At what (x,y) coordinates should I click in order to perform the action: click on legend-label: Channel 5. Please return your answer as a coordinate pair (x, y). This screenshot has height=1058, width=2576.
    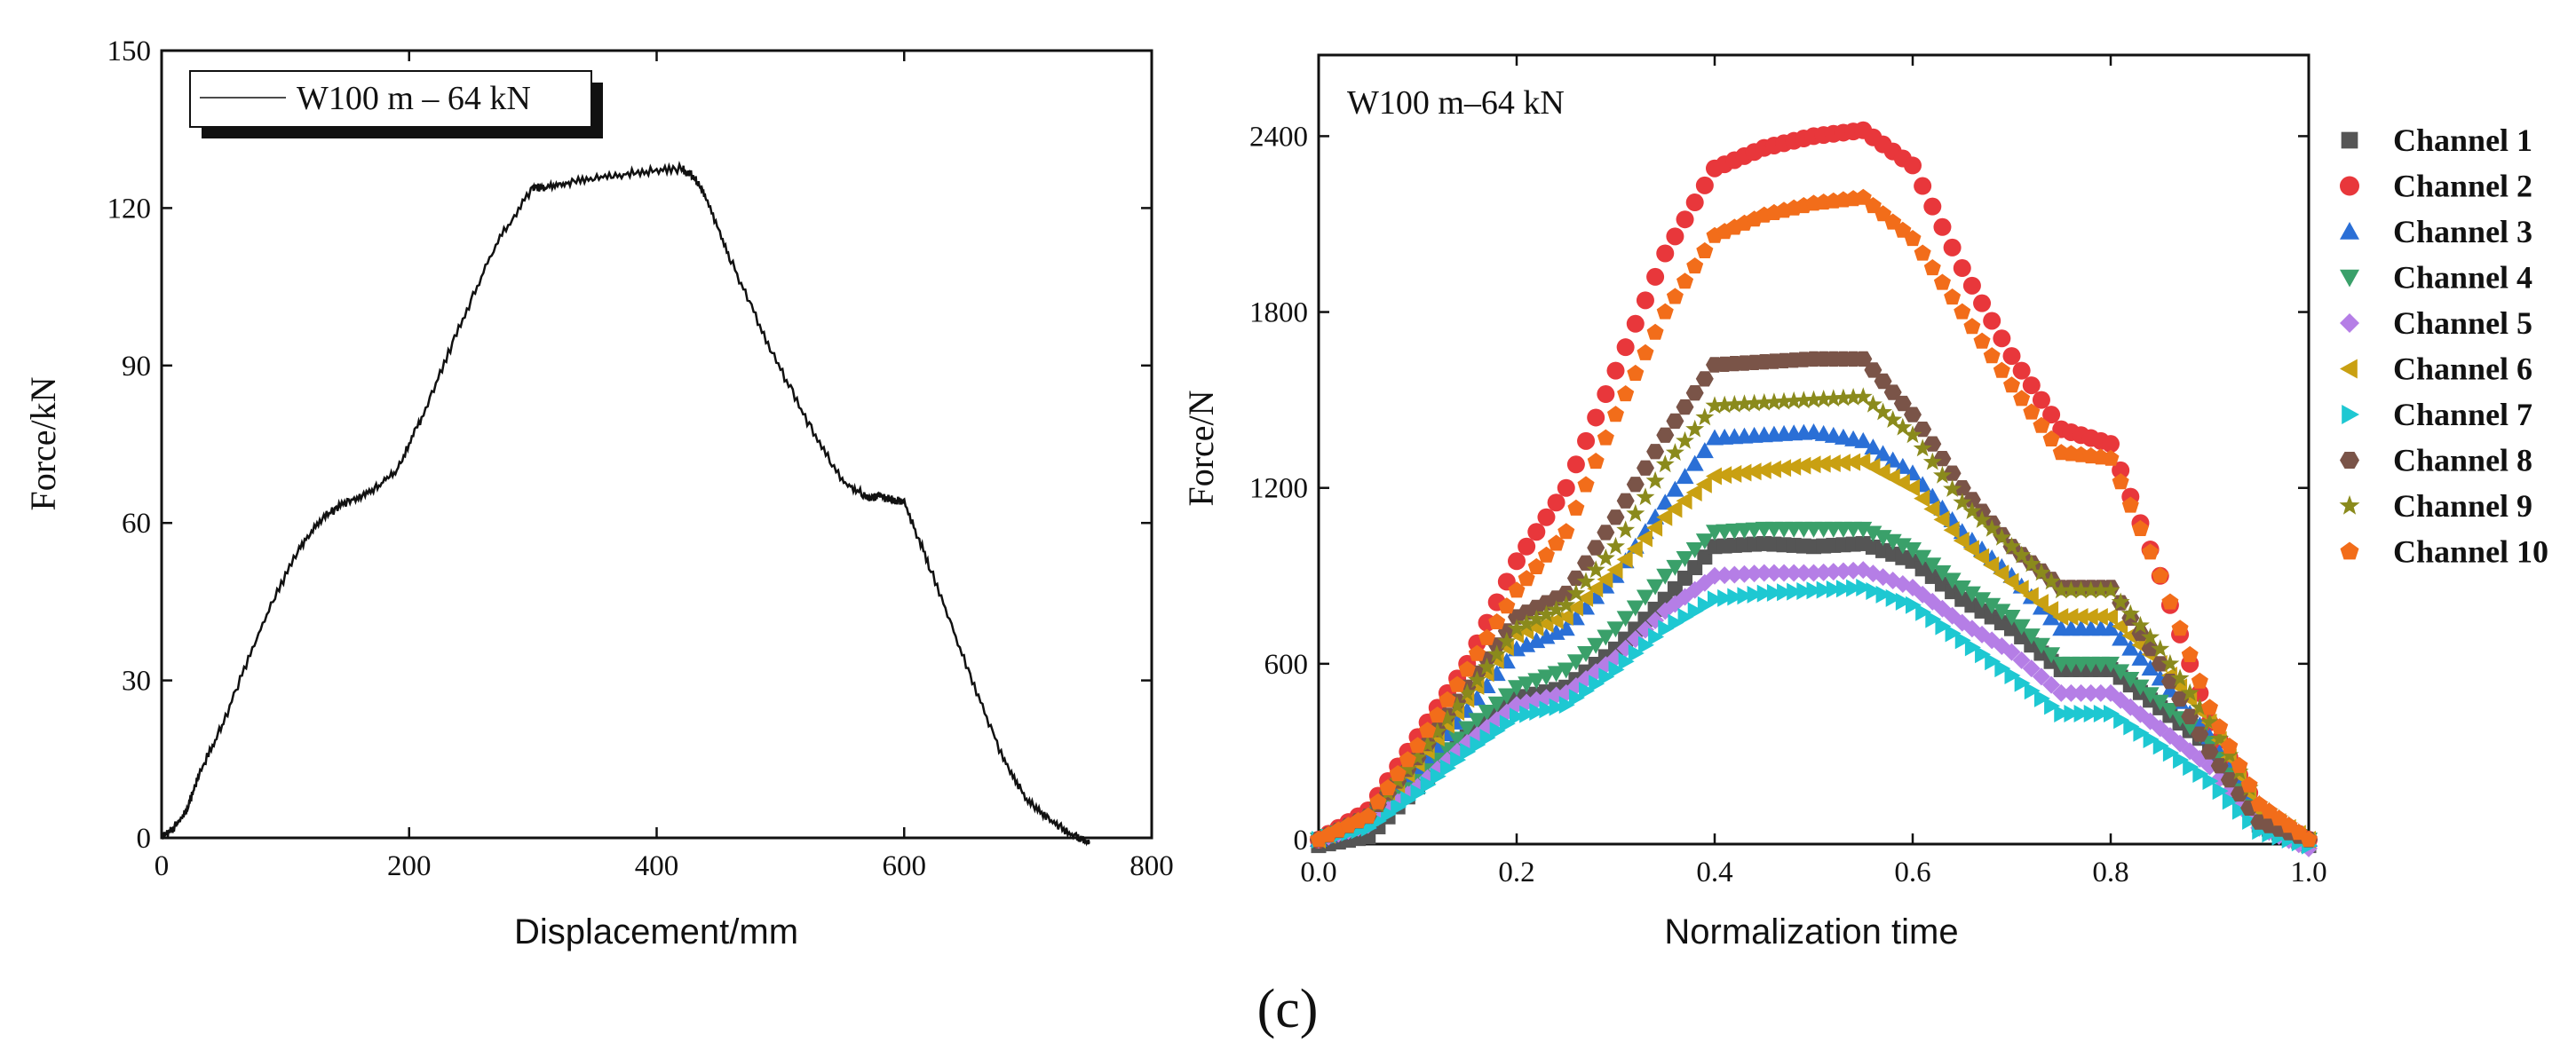
    Looking at the image, I should click on (2463, 323).